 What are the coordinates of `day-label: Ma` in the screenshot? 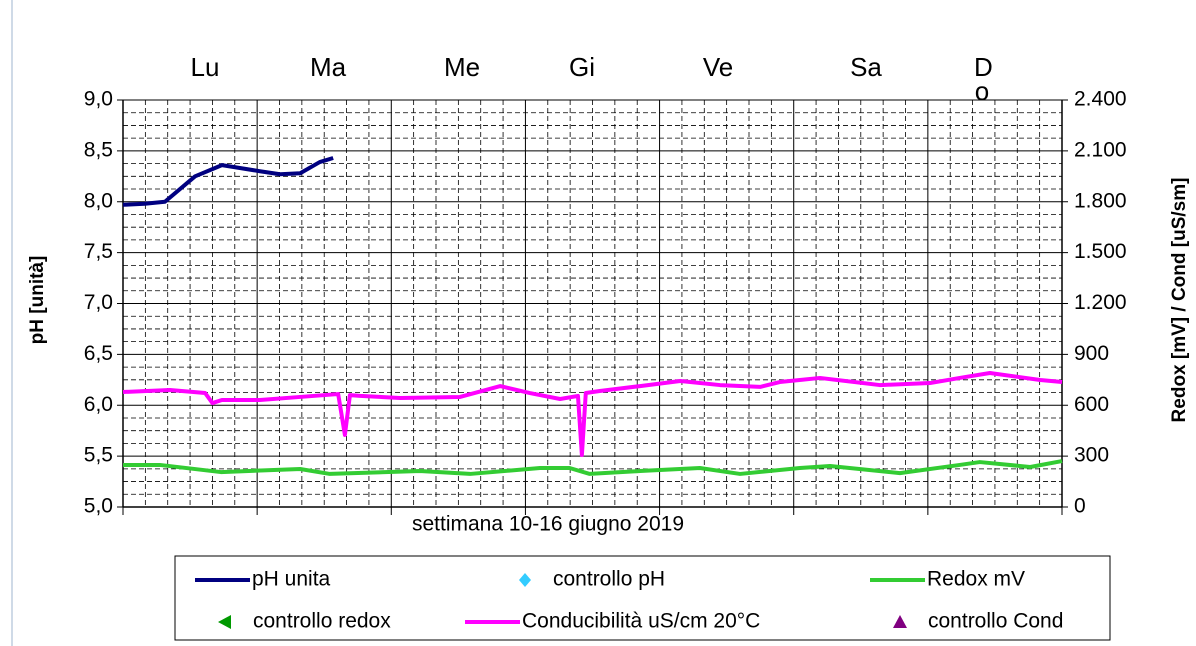 It's located at (328, 67).